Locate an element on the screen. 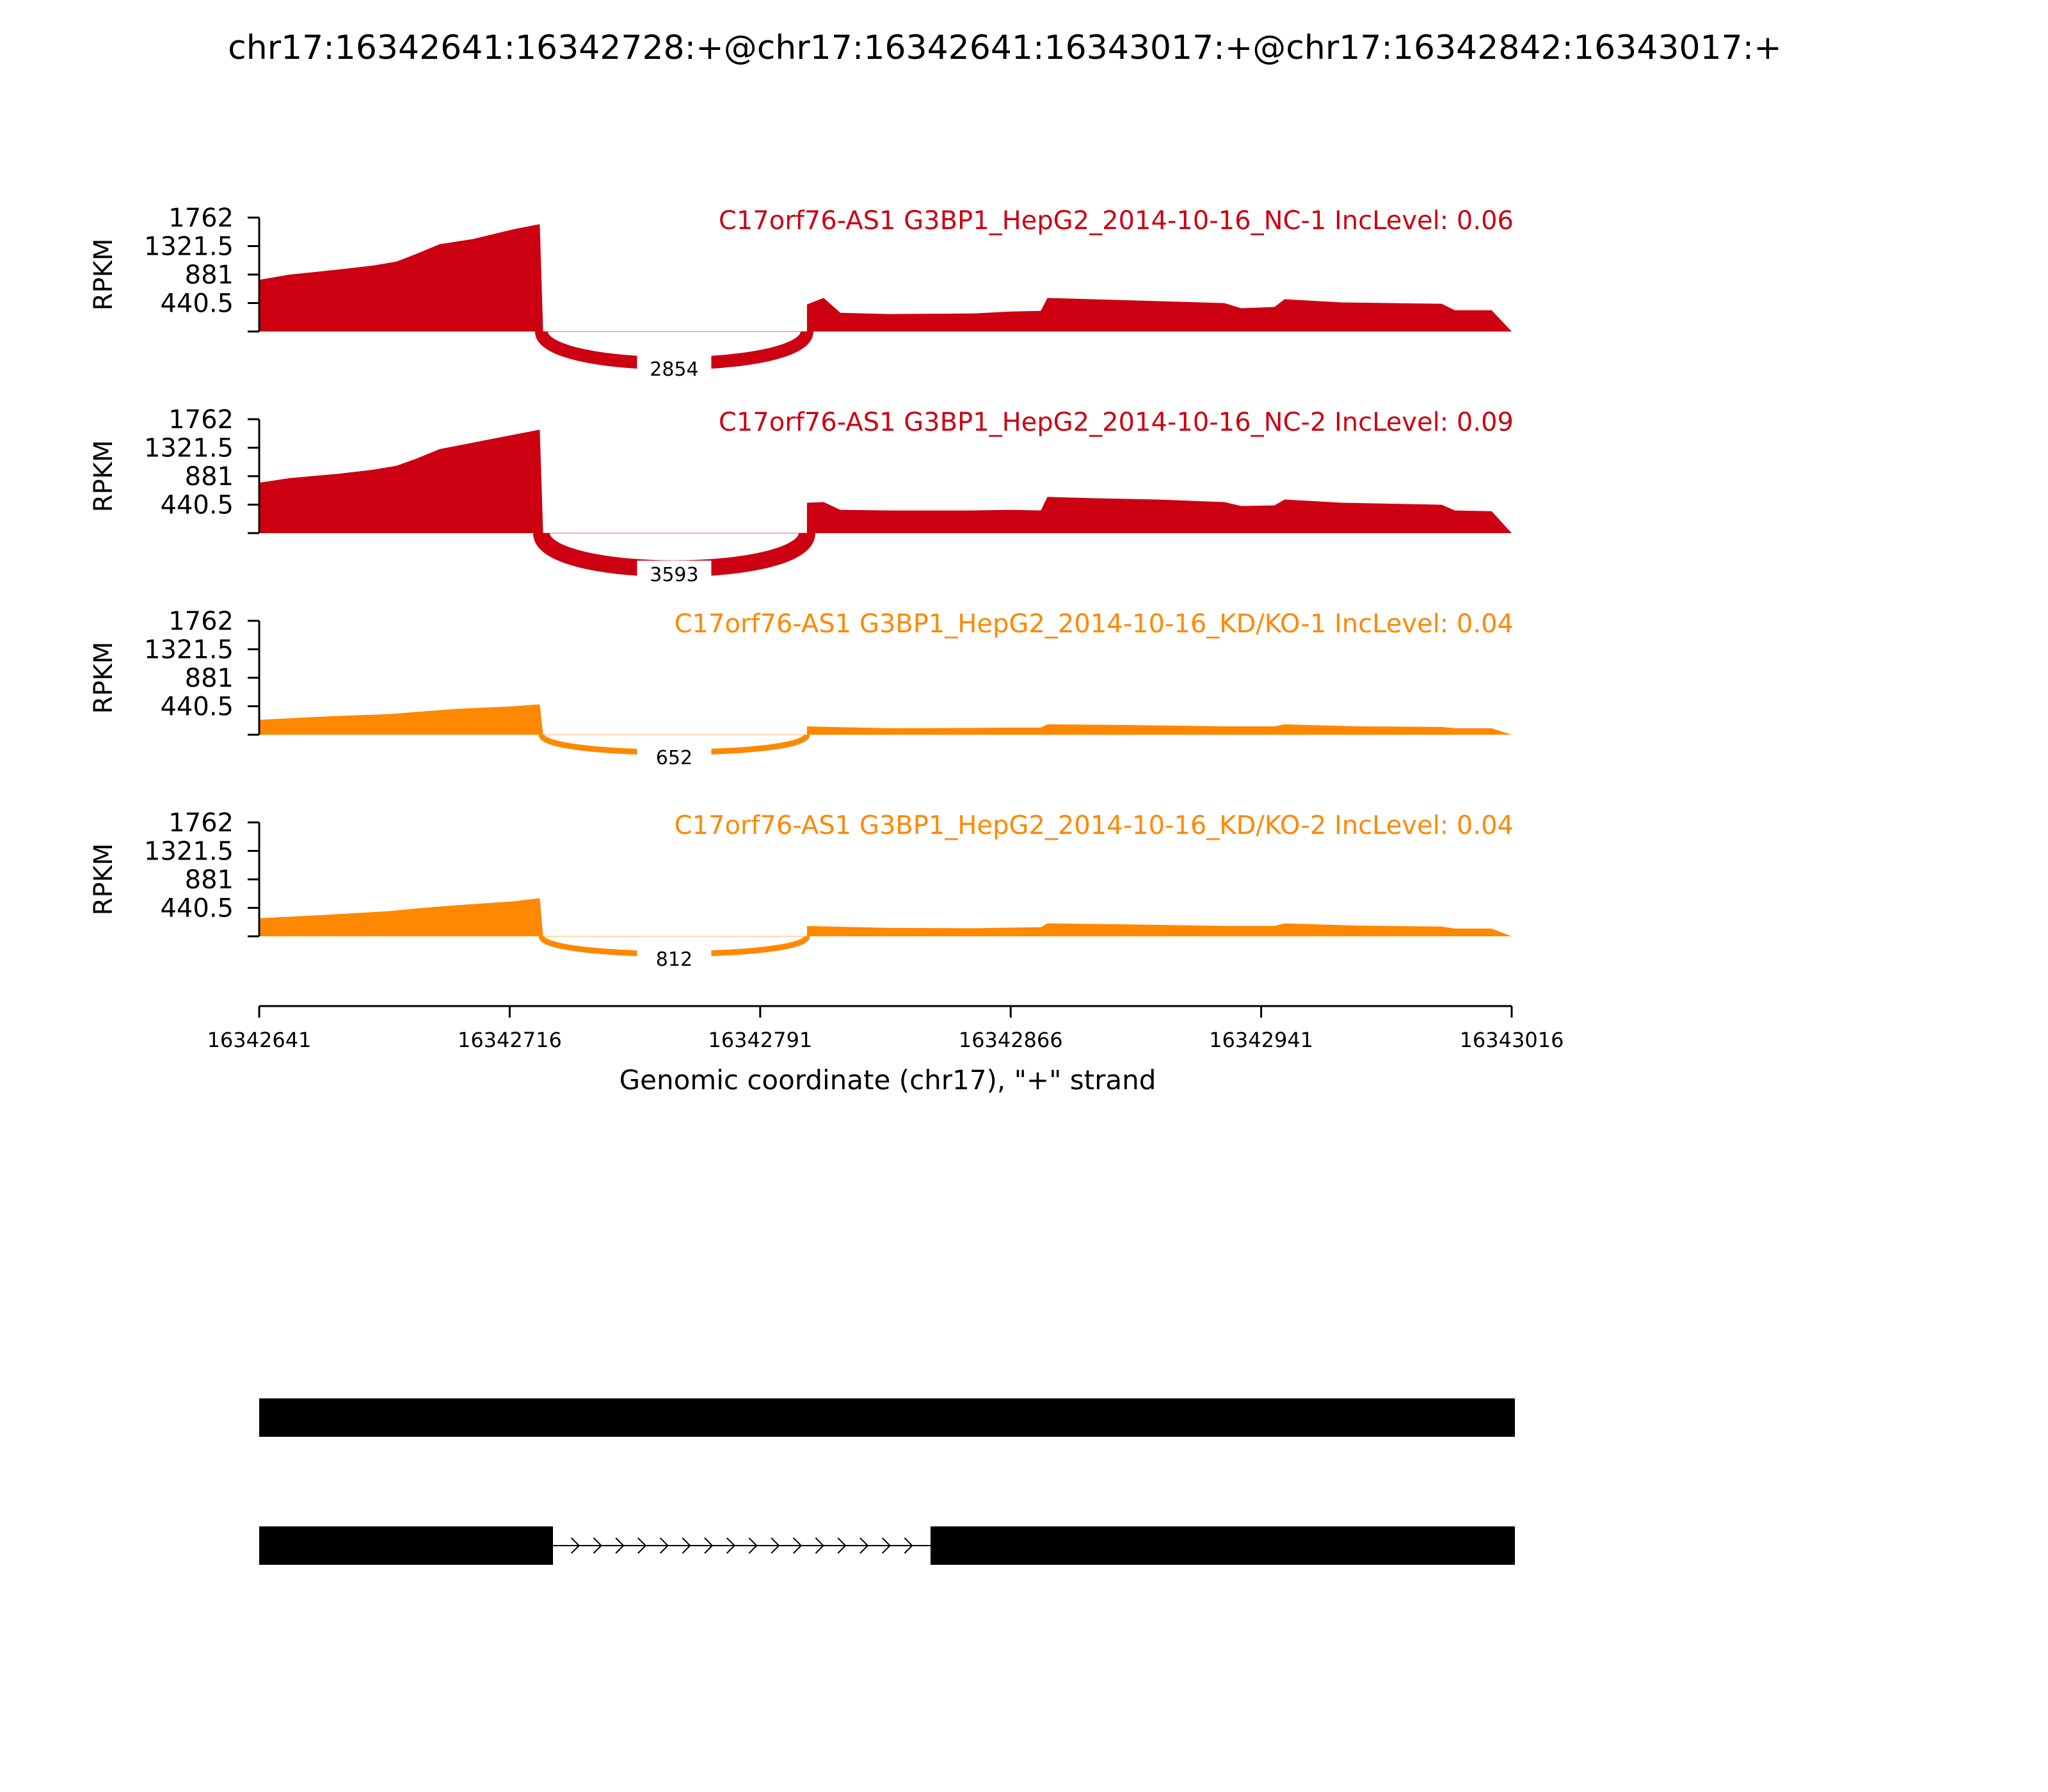 This screenshot has width=2048, height=1792. x-tick-label: 16342716 is located at coordinates (510, 1040).